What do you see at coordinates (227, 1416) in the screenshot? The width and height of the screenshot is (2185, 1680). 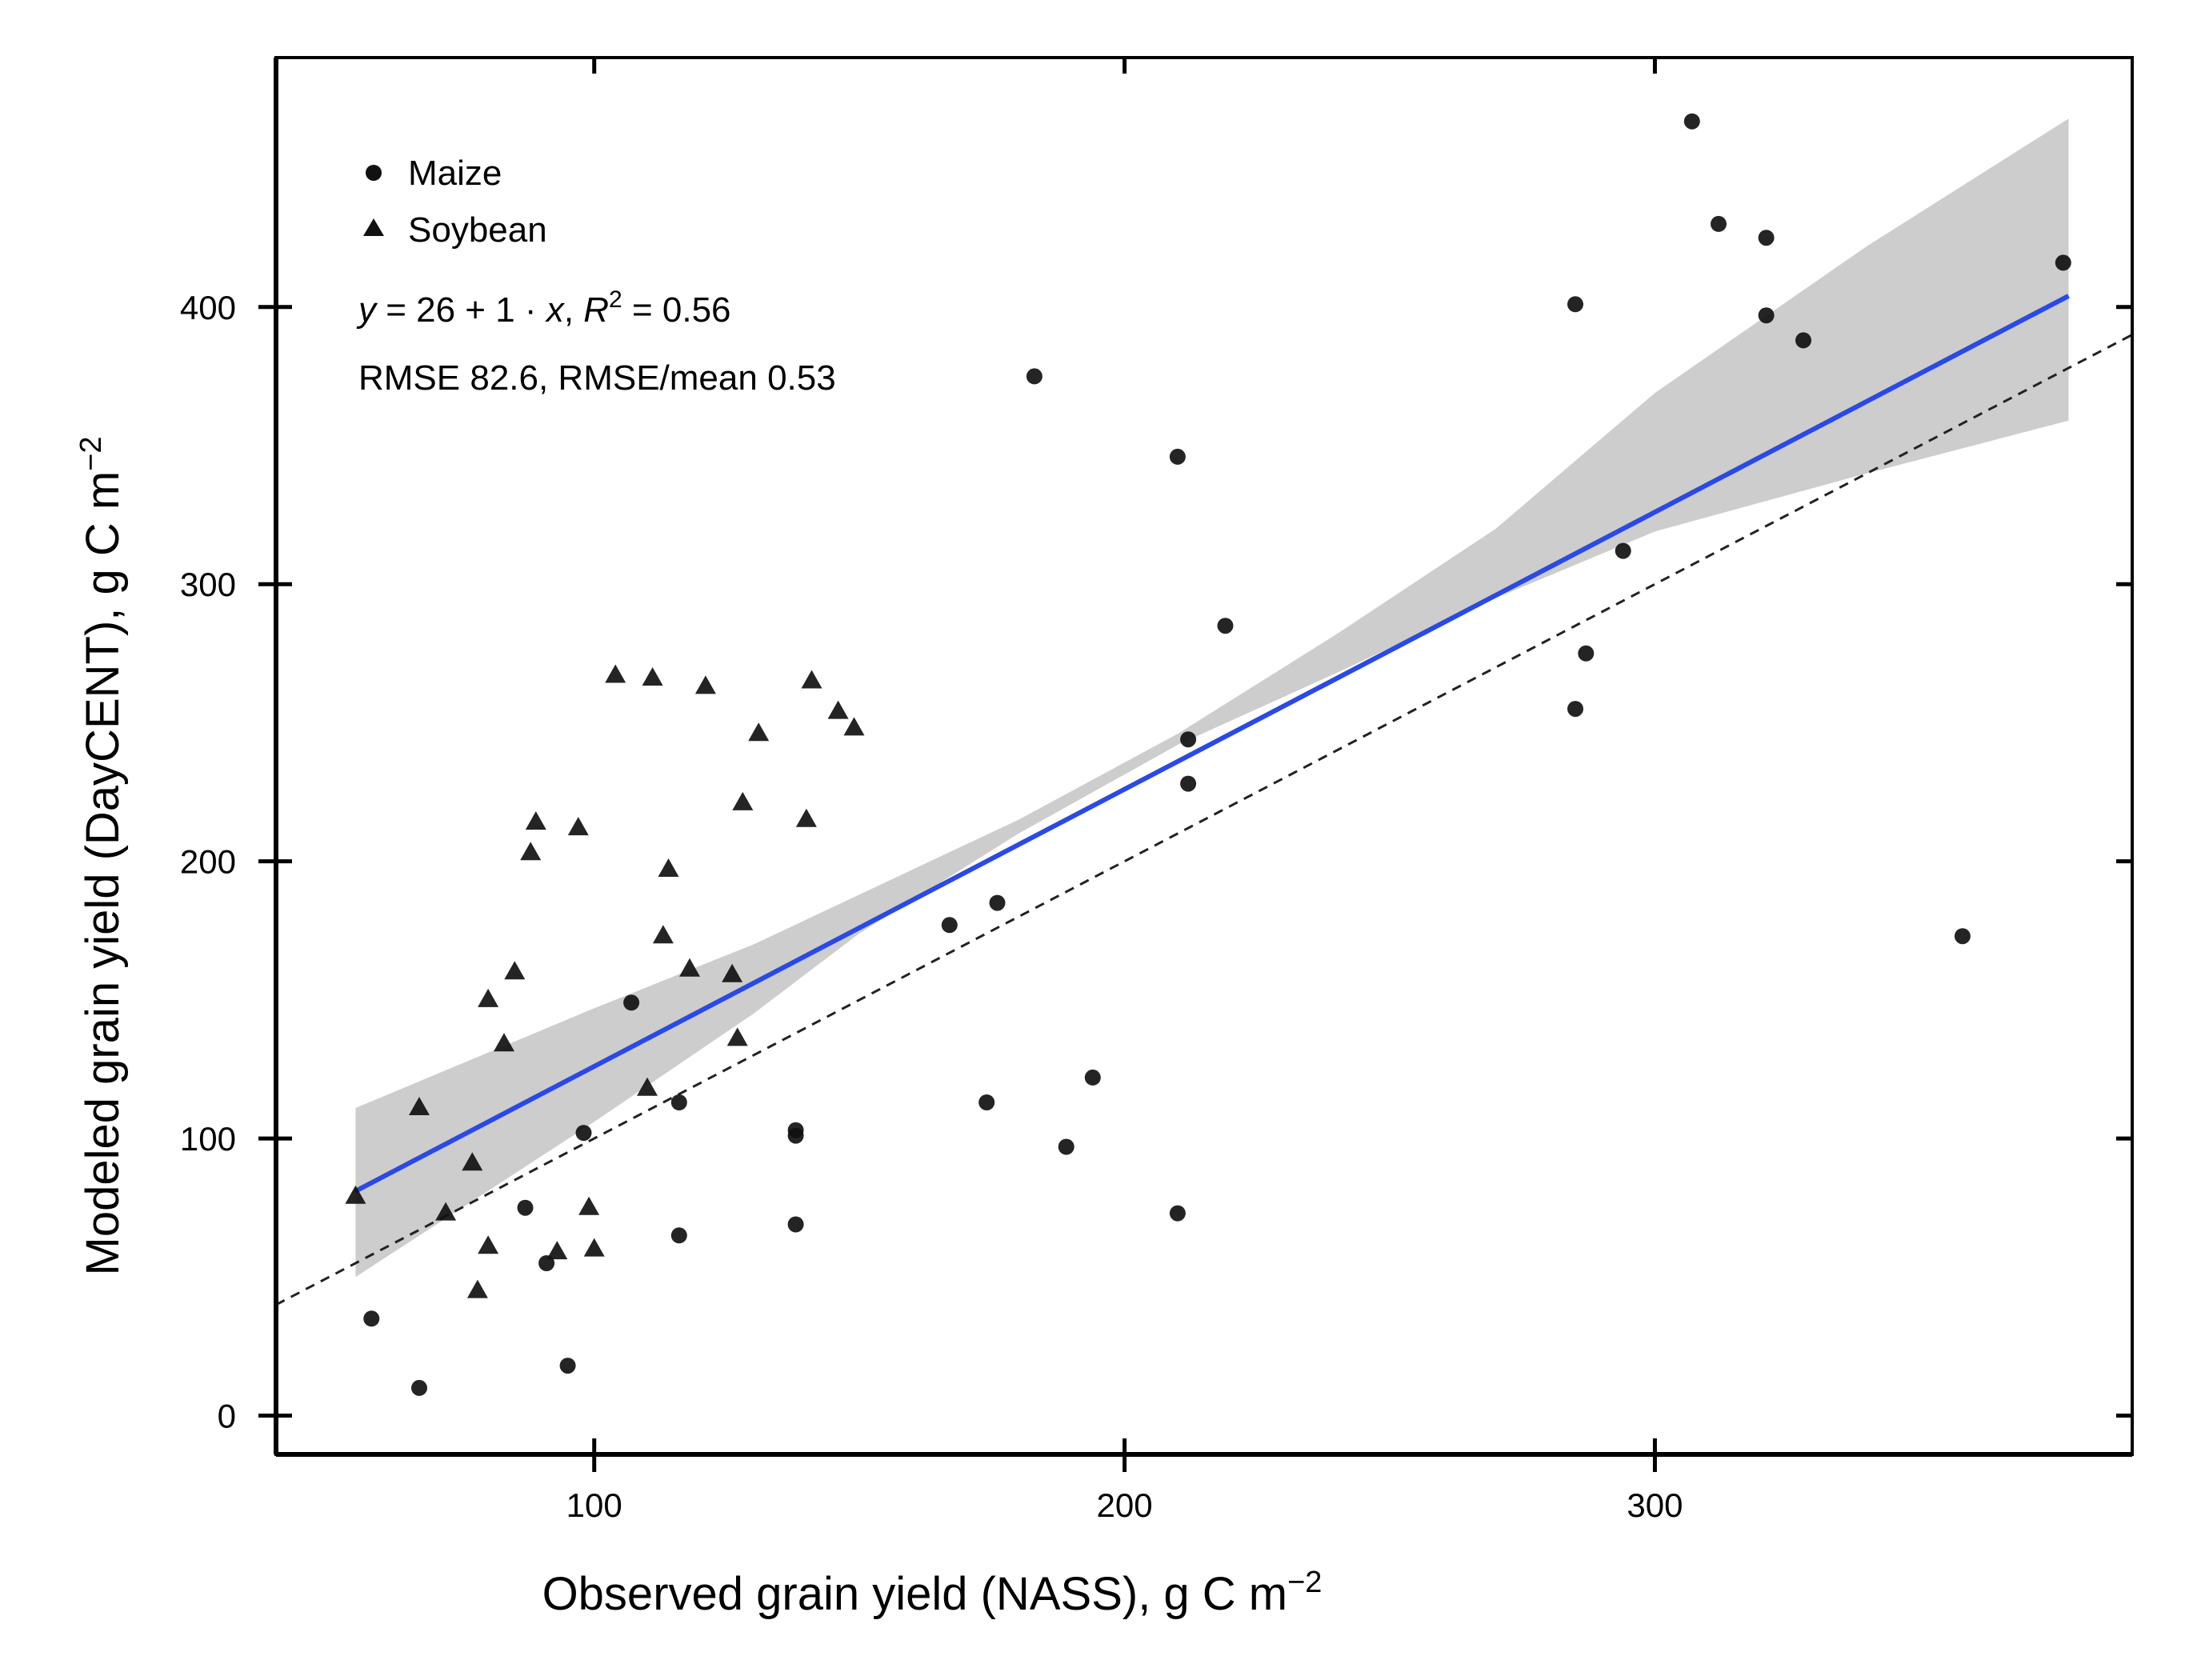 I see `y-tick-label: 0` at bounding box center [227, 1416].